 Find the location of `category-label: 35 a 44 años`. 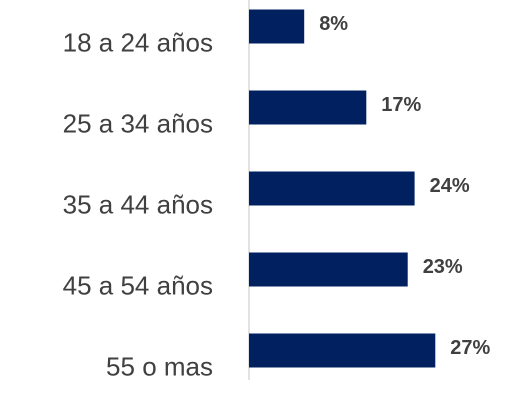

category-label: 35 a 44 años is located at coordinates (138, 204).